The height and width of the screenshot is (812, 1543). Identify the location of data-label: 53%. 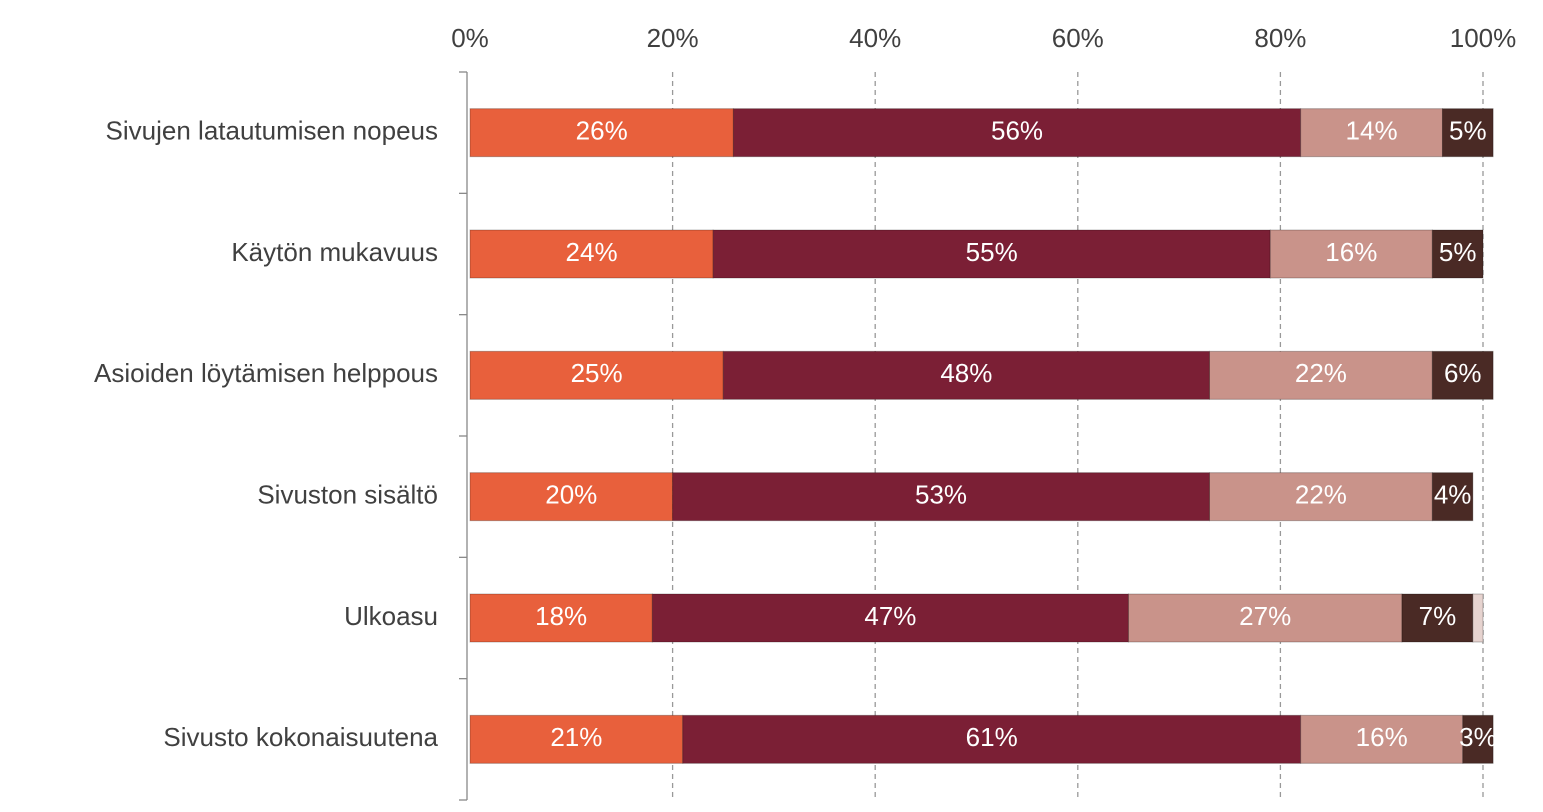
(941, 495).